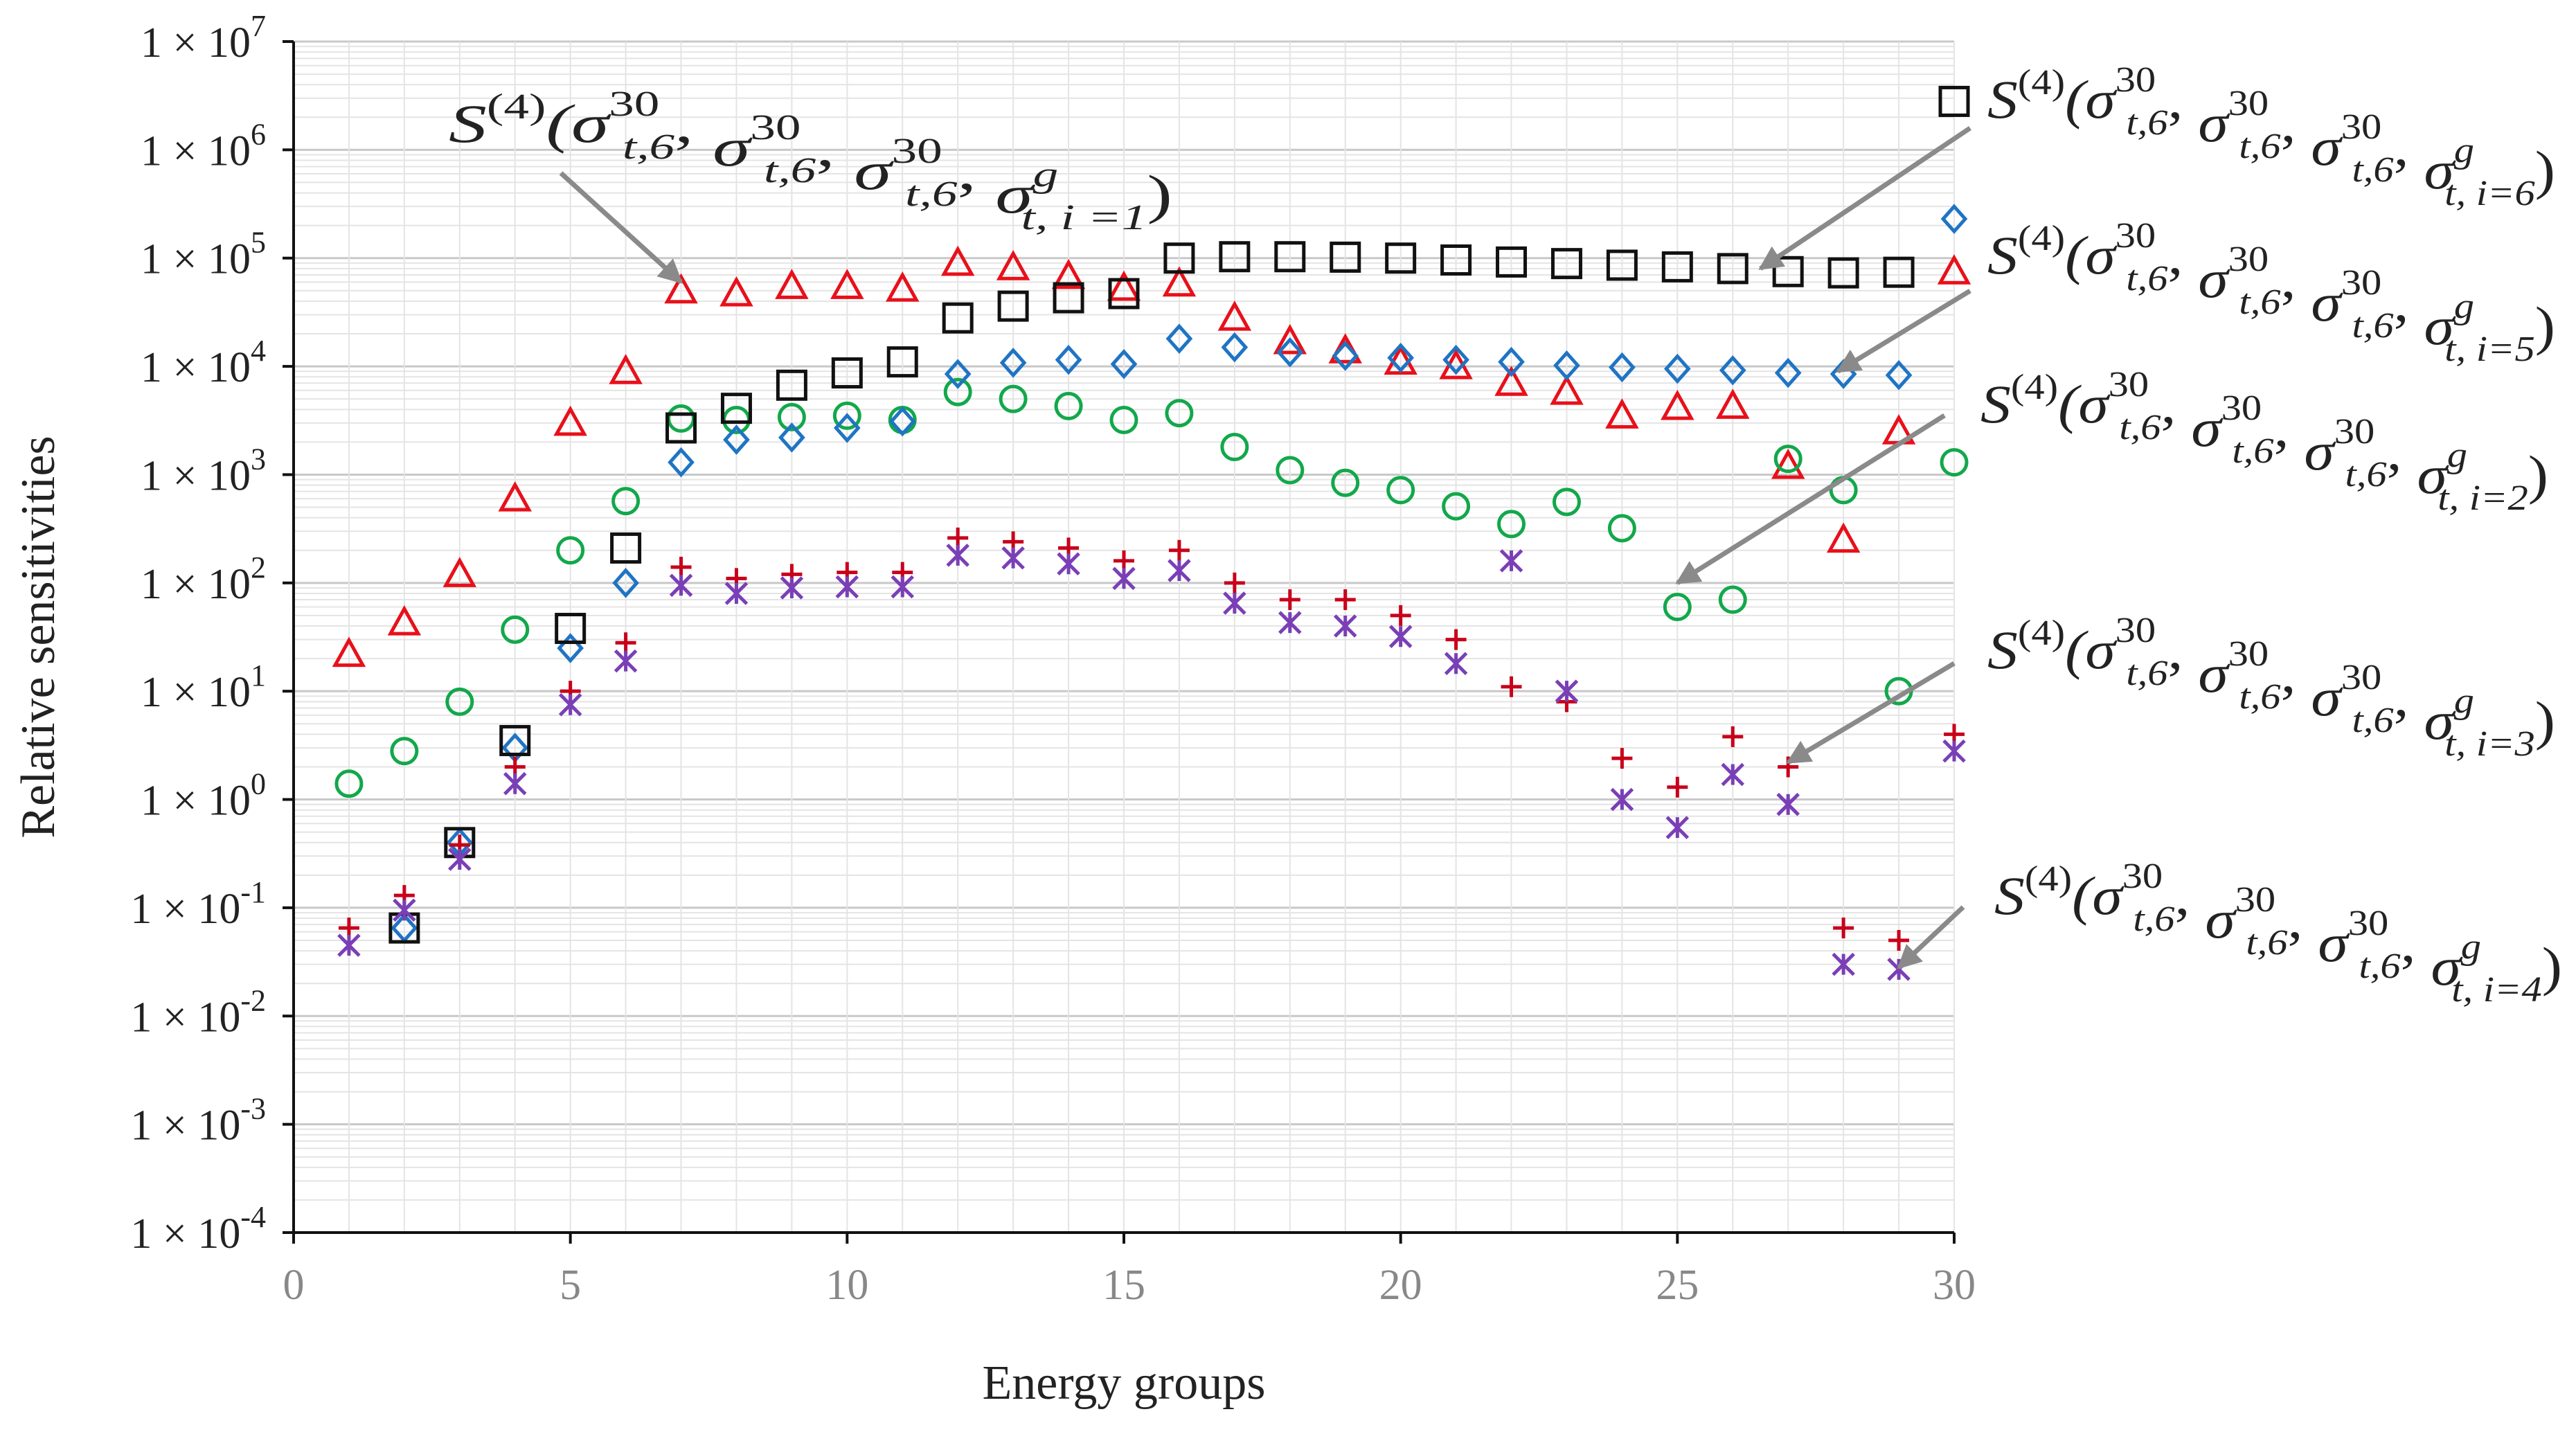 The height and width of the screenshot is (1432, 2576). I want to click on y-tick-label: 1 × 10⁻¹, so click(198, 904).